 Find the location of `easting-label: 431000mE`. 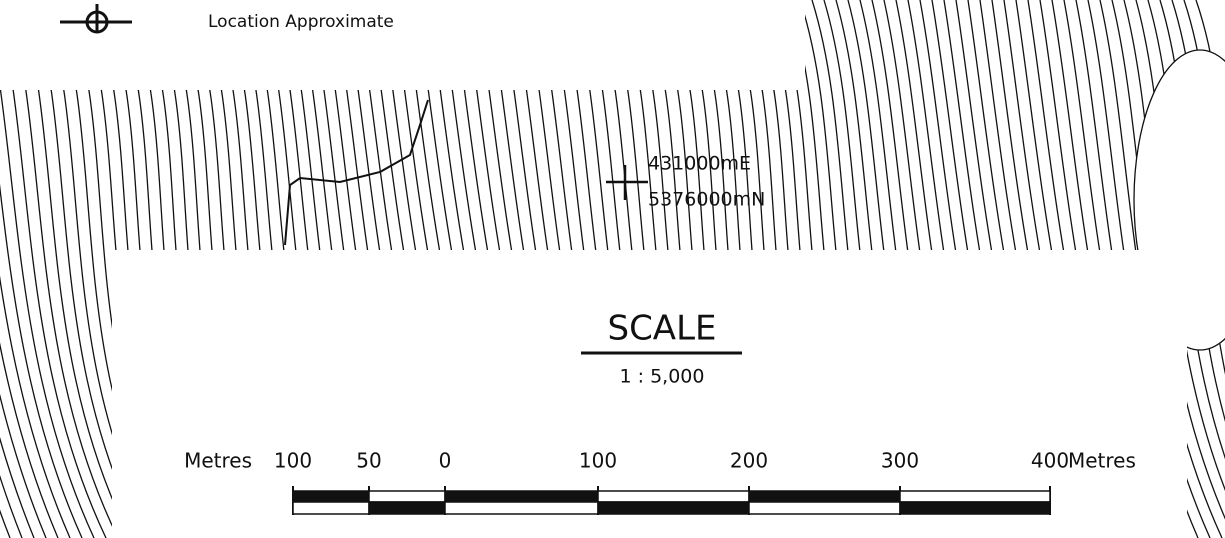

easting-label: 431000mE is located at coordinates (699, 164).